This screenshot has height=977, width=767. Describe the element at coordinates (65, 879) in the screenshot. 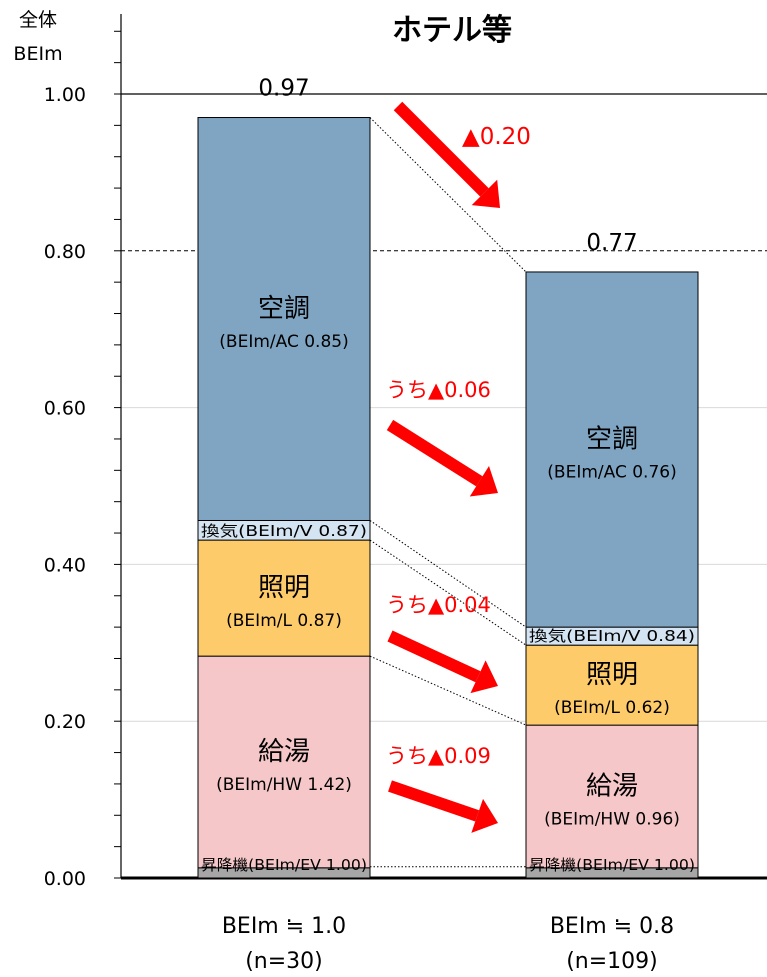

I see `y-tick-label: 0.00` at that location.